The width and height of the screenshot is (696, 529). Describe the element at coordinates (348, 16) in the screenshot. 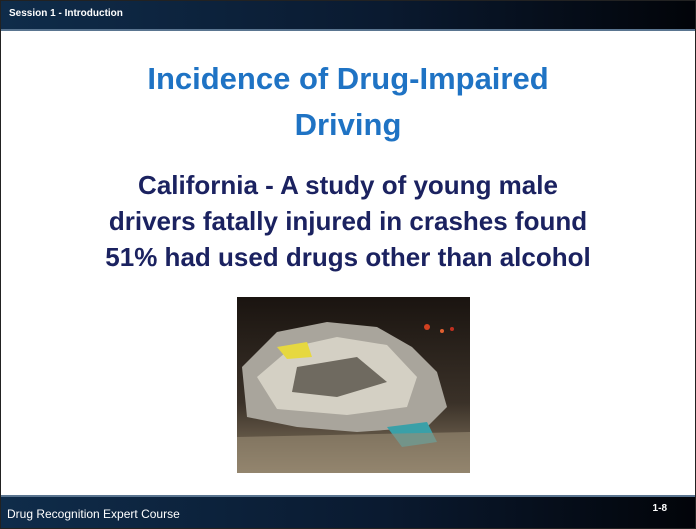

I see `header-bar: Session 1 - Introduction` at that location.